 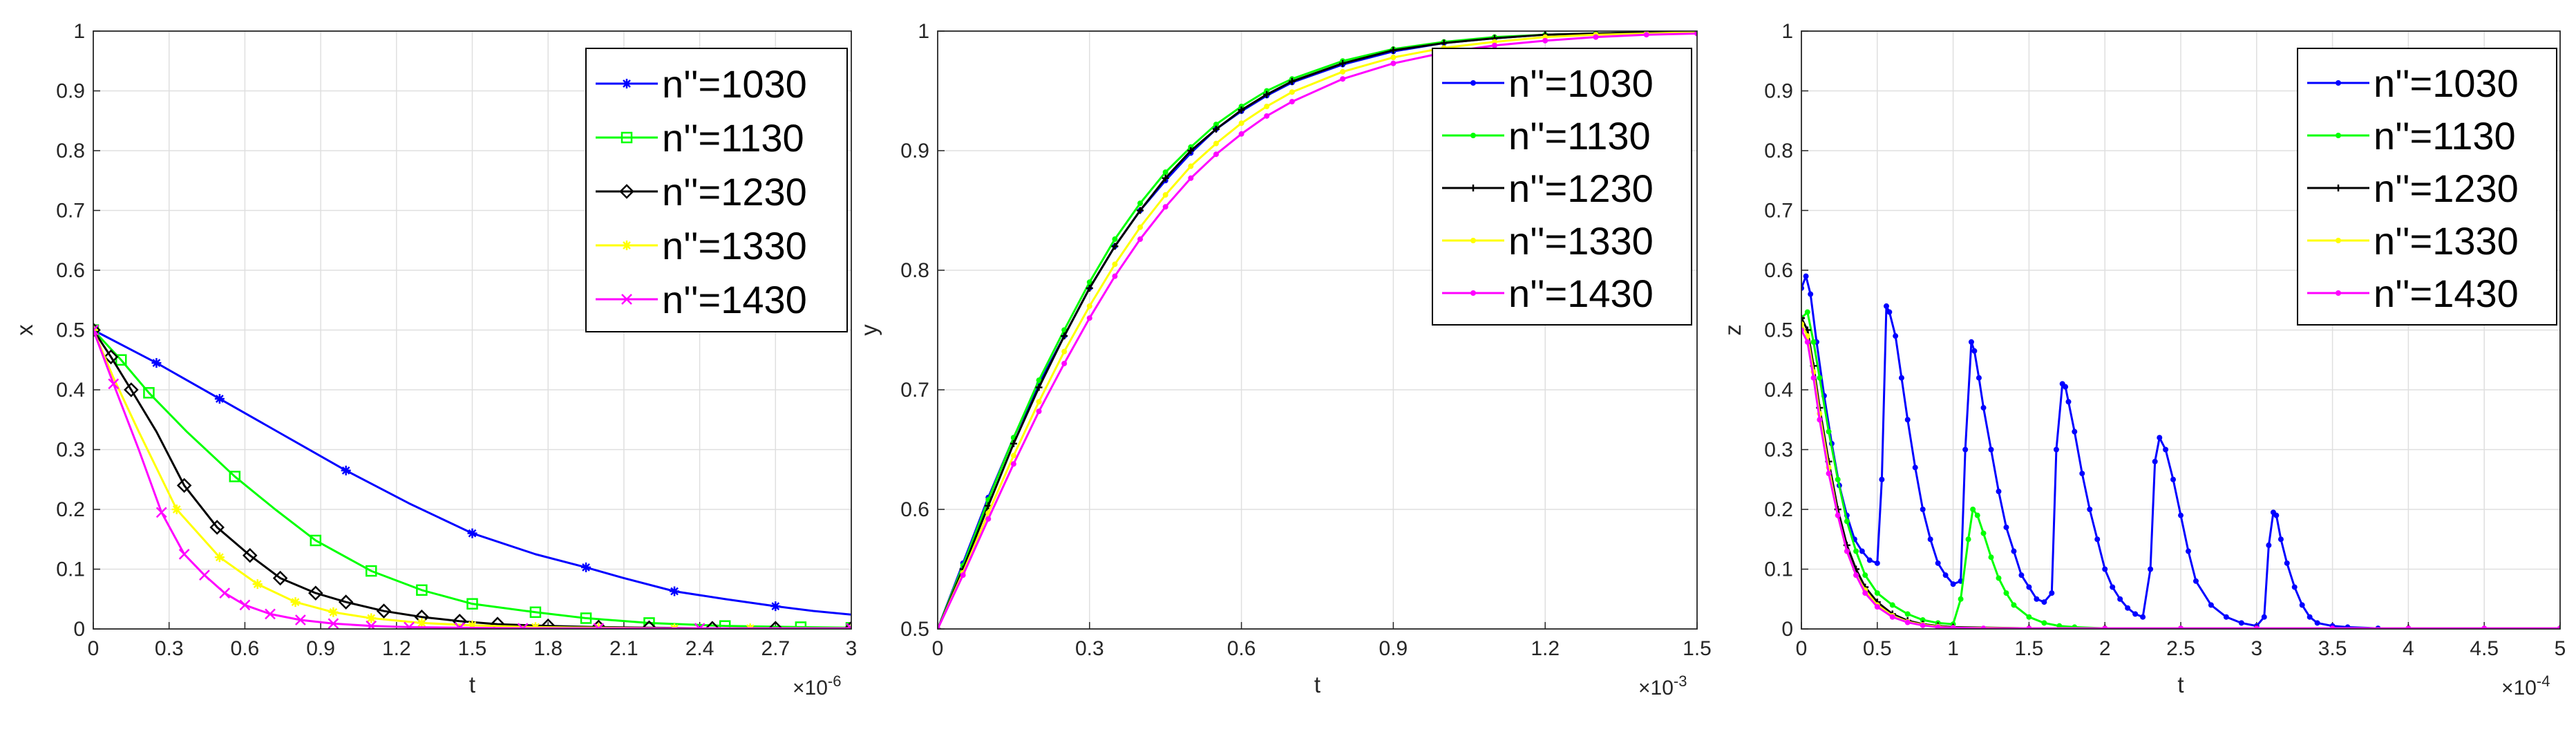 What do you see at coordinates (938, 648) in the screenshot?
I see `x-tick-label: 0` at bounding box center [938, 648].